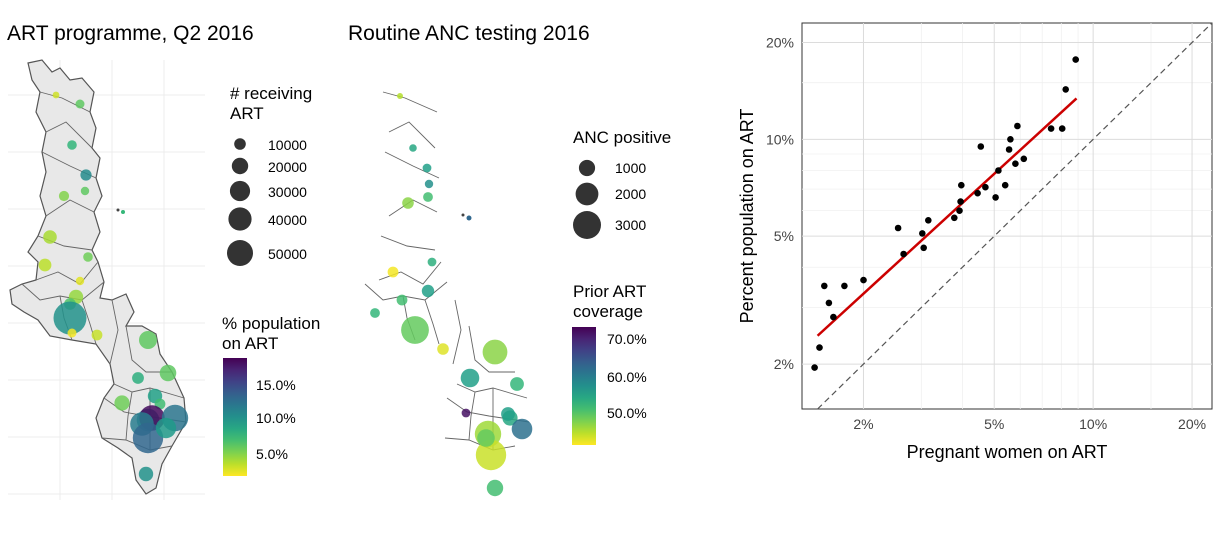 Image resolution: width=1218 pixels, height=534 pixels. Describe the element at coordinates (287, 220) in the screenshot. I see `art-size-legend-label-4: 40000` at that location.